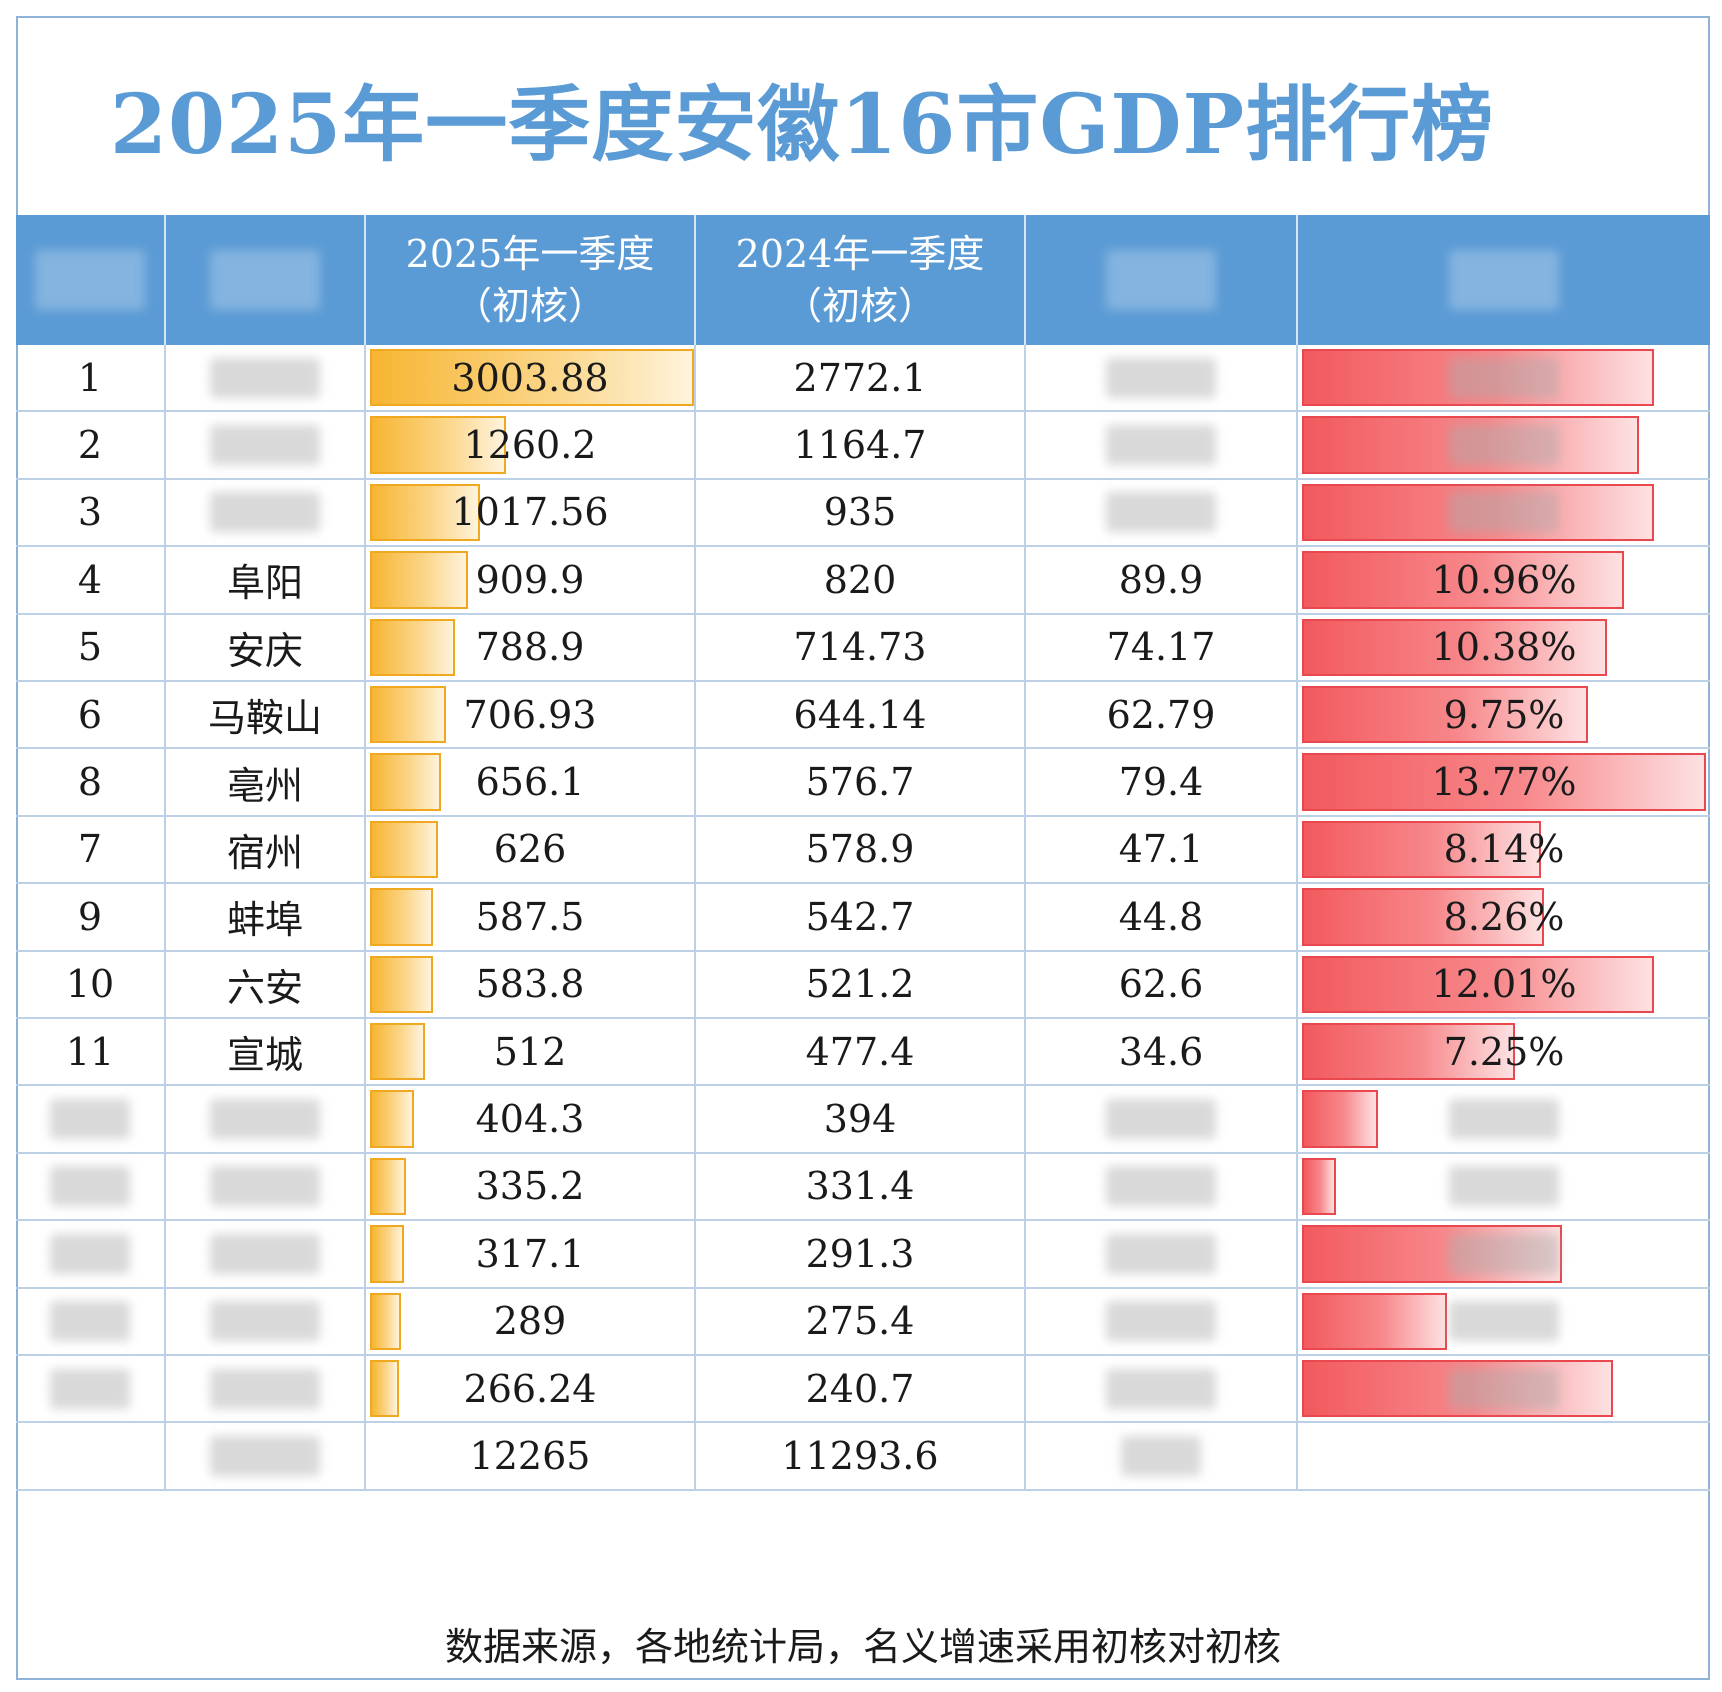  What do you see at coordinates (91, 580) in the screenshot?
I see `table-cell: 4` at bounding box center [91, 580].